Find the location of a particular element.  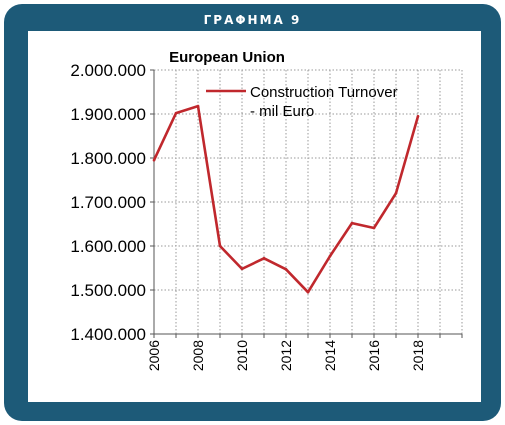

y-tick-label-2: 1.600.000 is located at coordinates (108, 246).